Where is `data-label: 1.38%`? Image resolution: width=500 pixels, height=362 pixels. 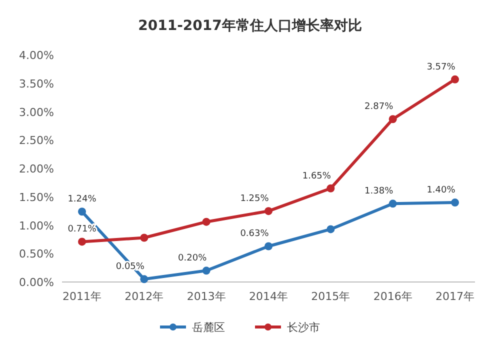
data-label: 1.38% is located at coordinates (379, 191).